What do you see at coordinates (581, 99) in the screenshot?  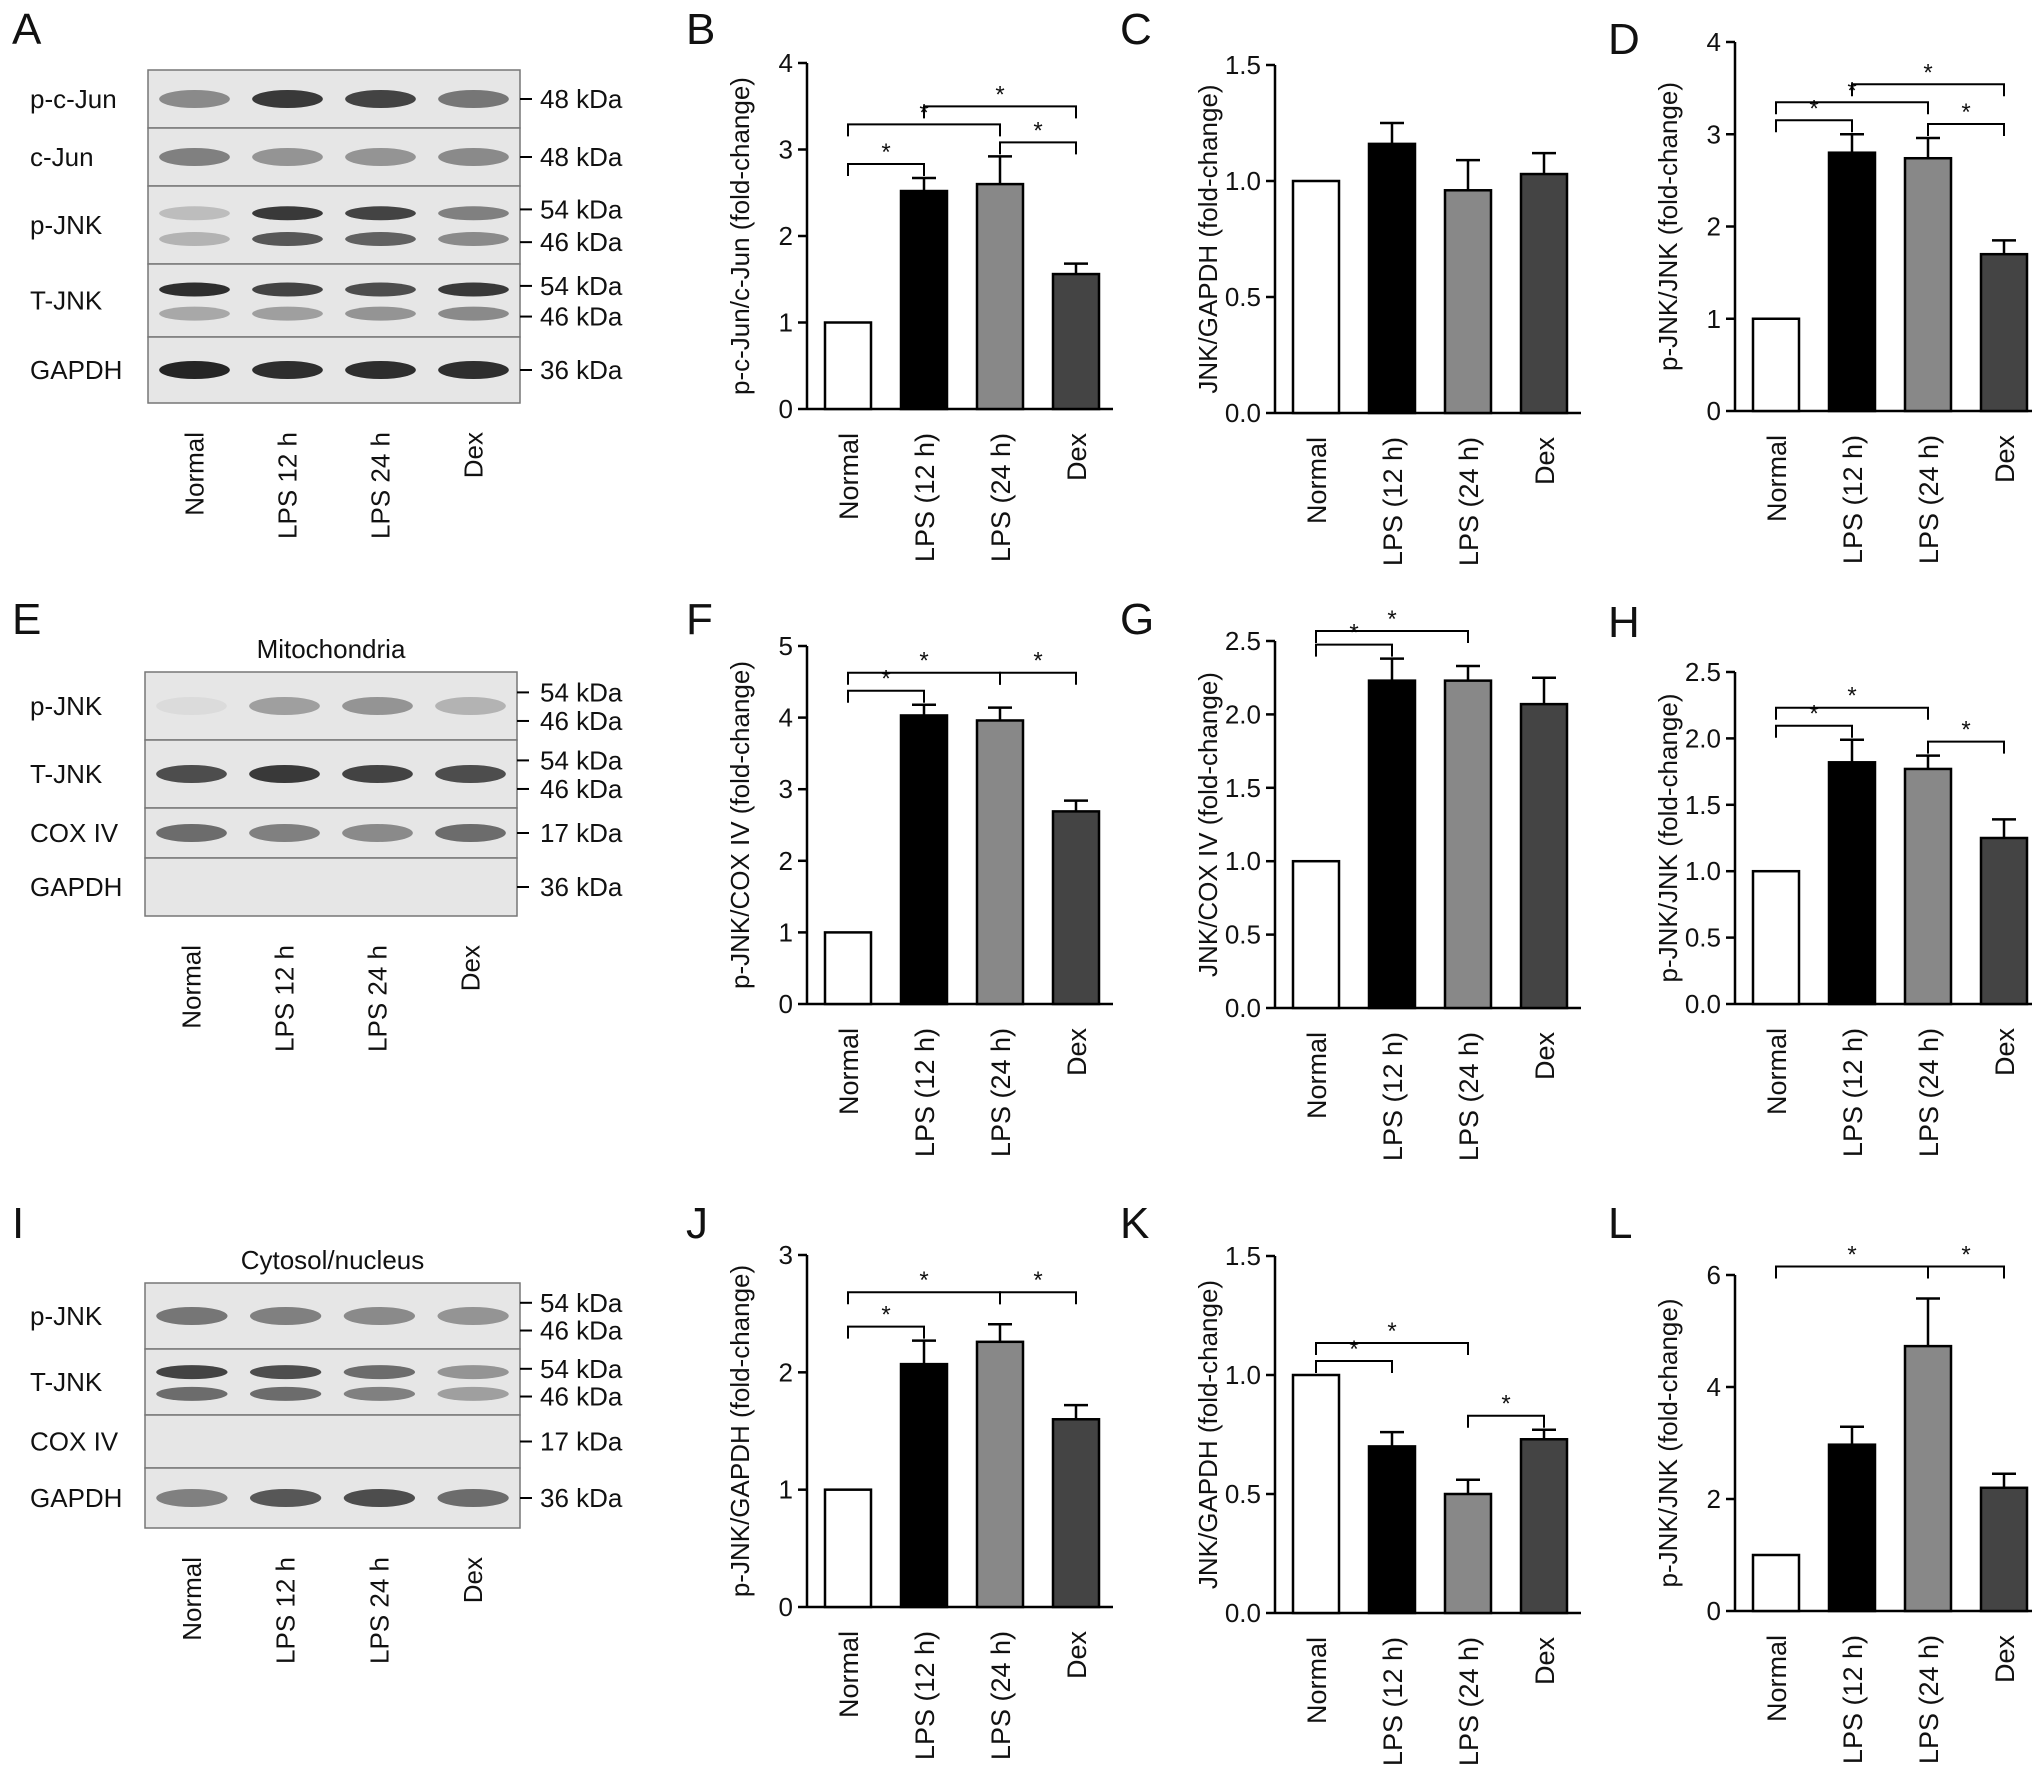 I see `kda-label: 48 kDa` at bounding box center [581, 99].